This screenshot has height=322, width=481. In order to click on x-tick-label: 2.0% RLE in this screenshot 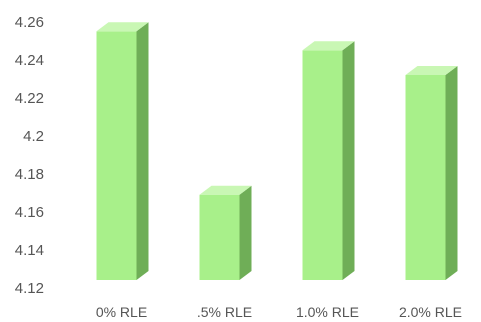, I will do `click(430, 312)`.